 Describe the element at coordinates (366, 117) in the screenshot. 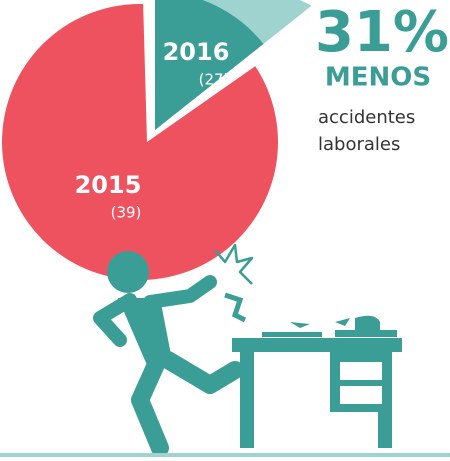

I see `note: accidentes` at that location.